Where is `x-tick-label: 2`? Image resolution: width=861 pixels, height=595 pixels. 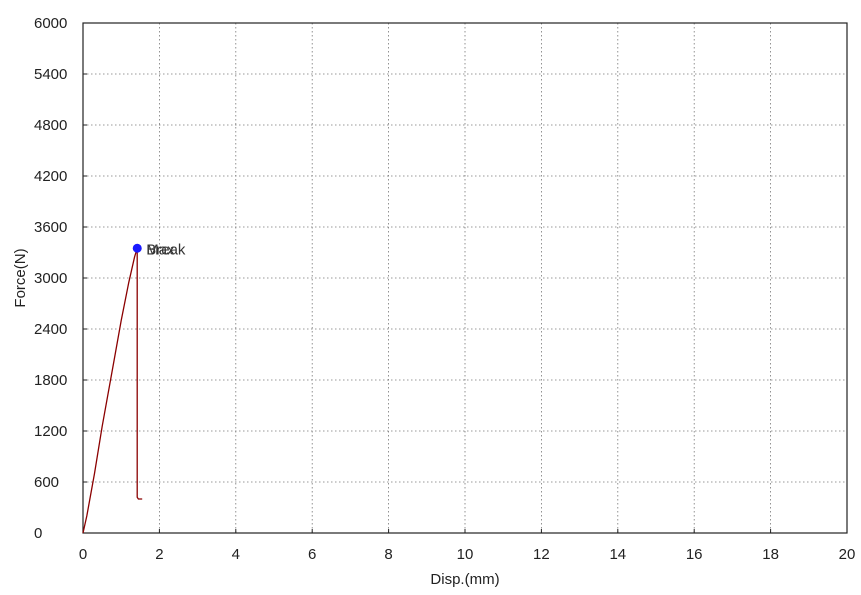 x-tick-label: 2 is located at coordinates (159, 554).